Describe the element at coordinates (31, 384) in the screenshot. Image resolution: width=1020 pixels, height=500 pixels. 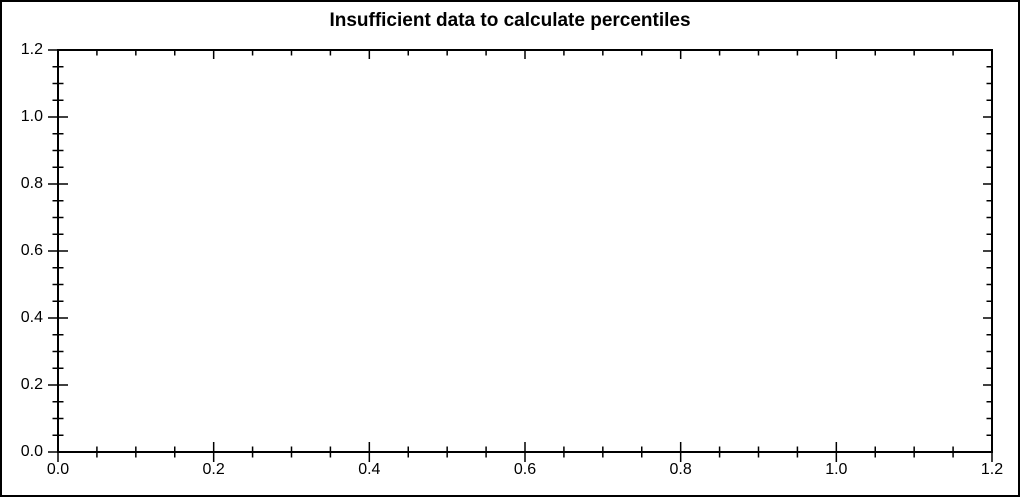
I see `y-tick-label: 0.2` at that location.